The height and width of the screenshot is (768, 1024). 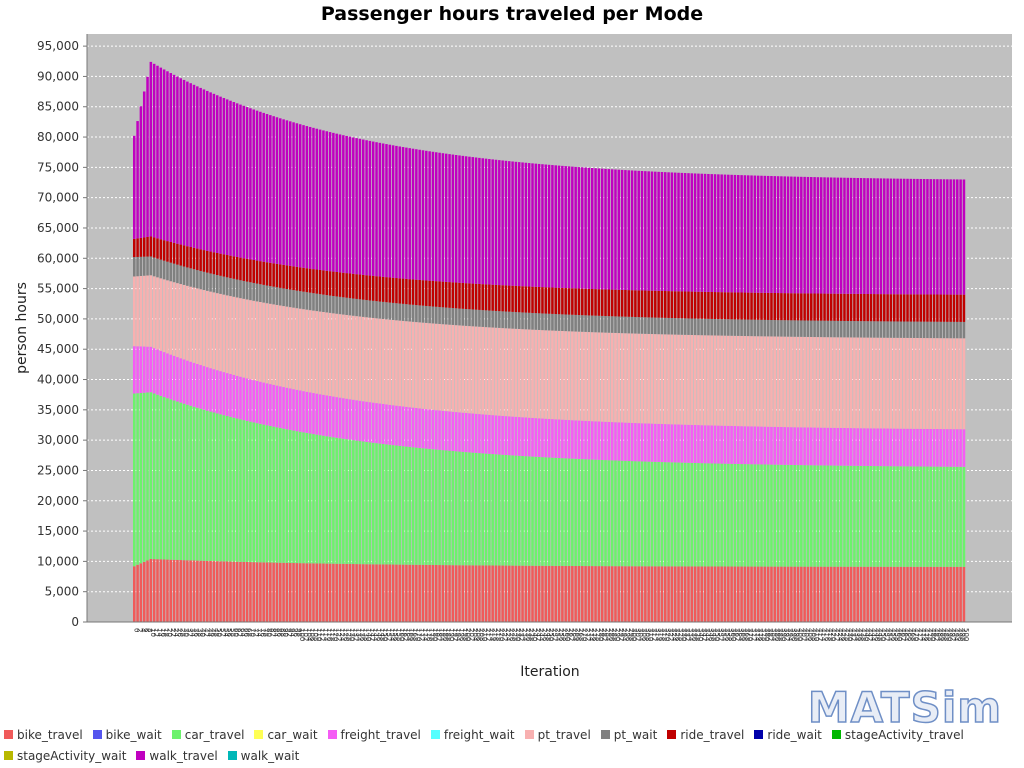 I want to click on x-tick-label: 390, so click(x=783, y=634).